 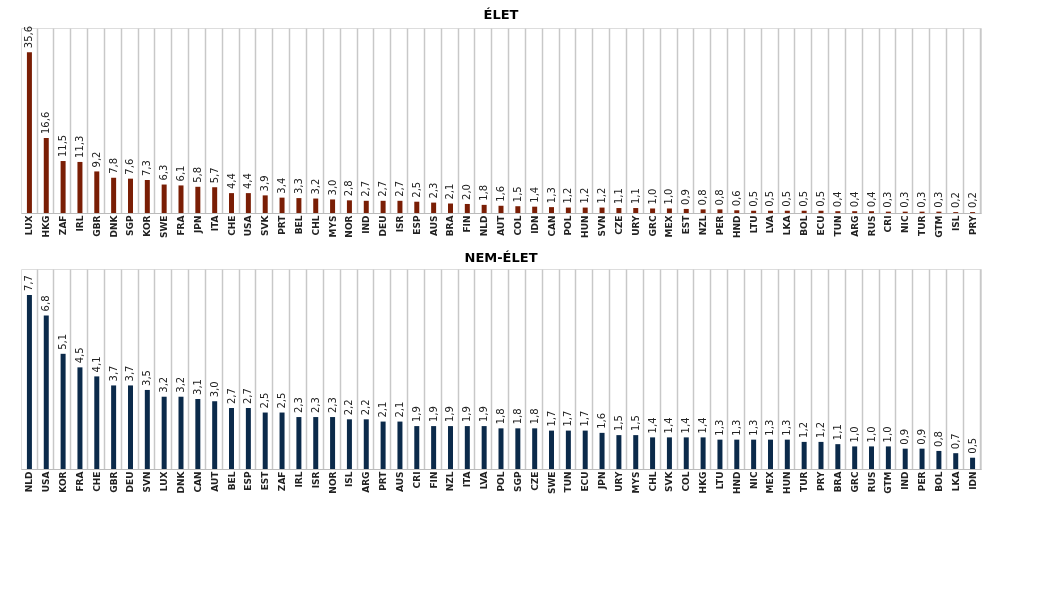 What do you see at coordinates (905, 224) in the screenshot?
I see `x-tick-label: NIC` at bounding box center [905, 224].